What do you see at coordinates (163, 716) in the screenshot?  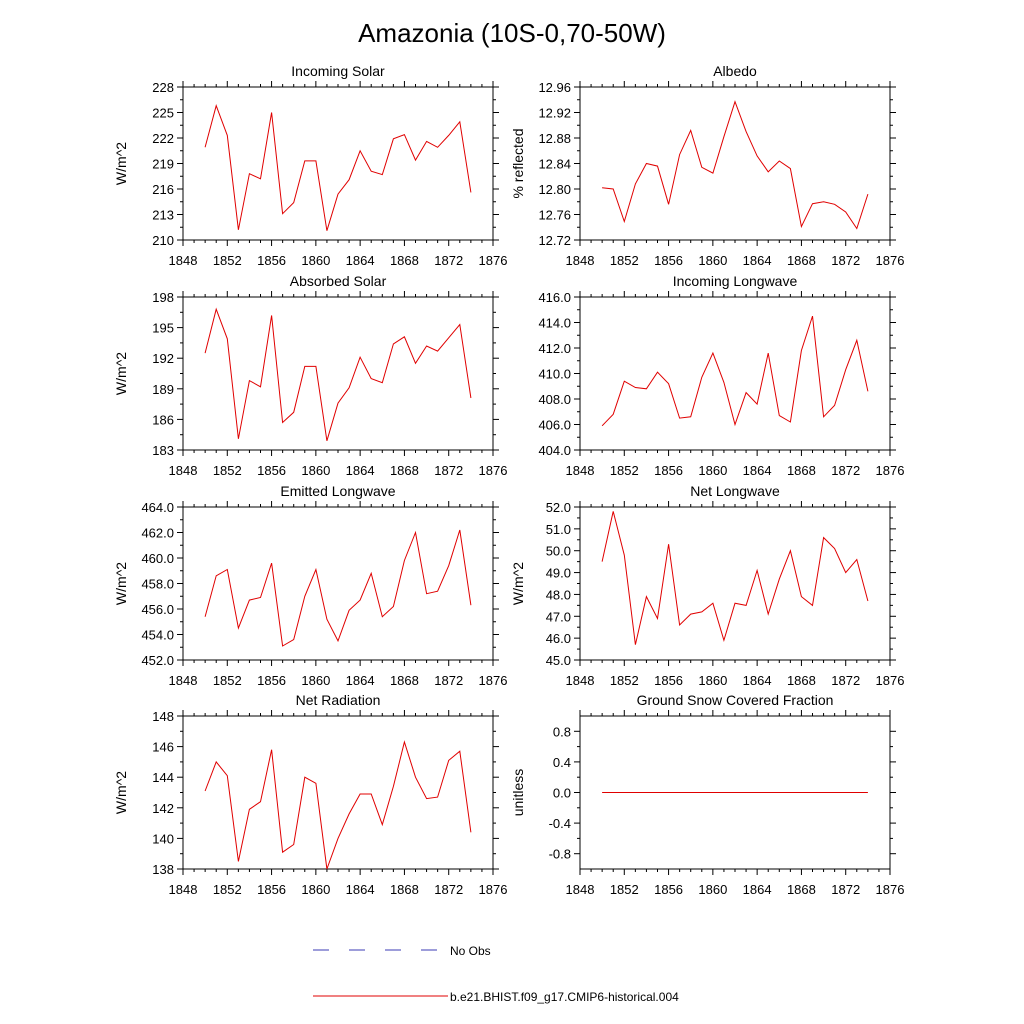 I see `y-tick-label: 148` at bounding box center [163, 716].